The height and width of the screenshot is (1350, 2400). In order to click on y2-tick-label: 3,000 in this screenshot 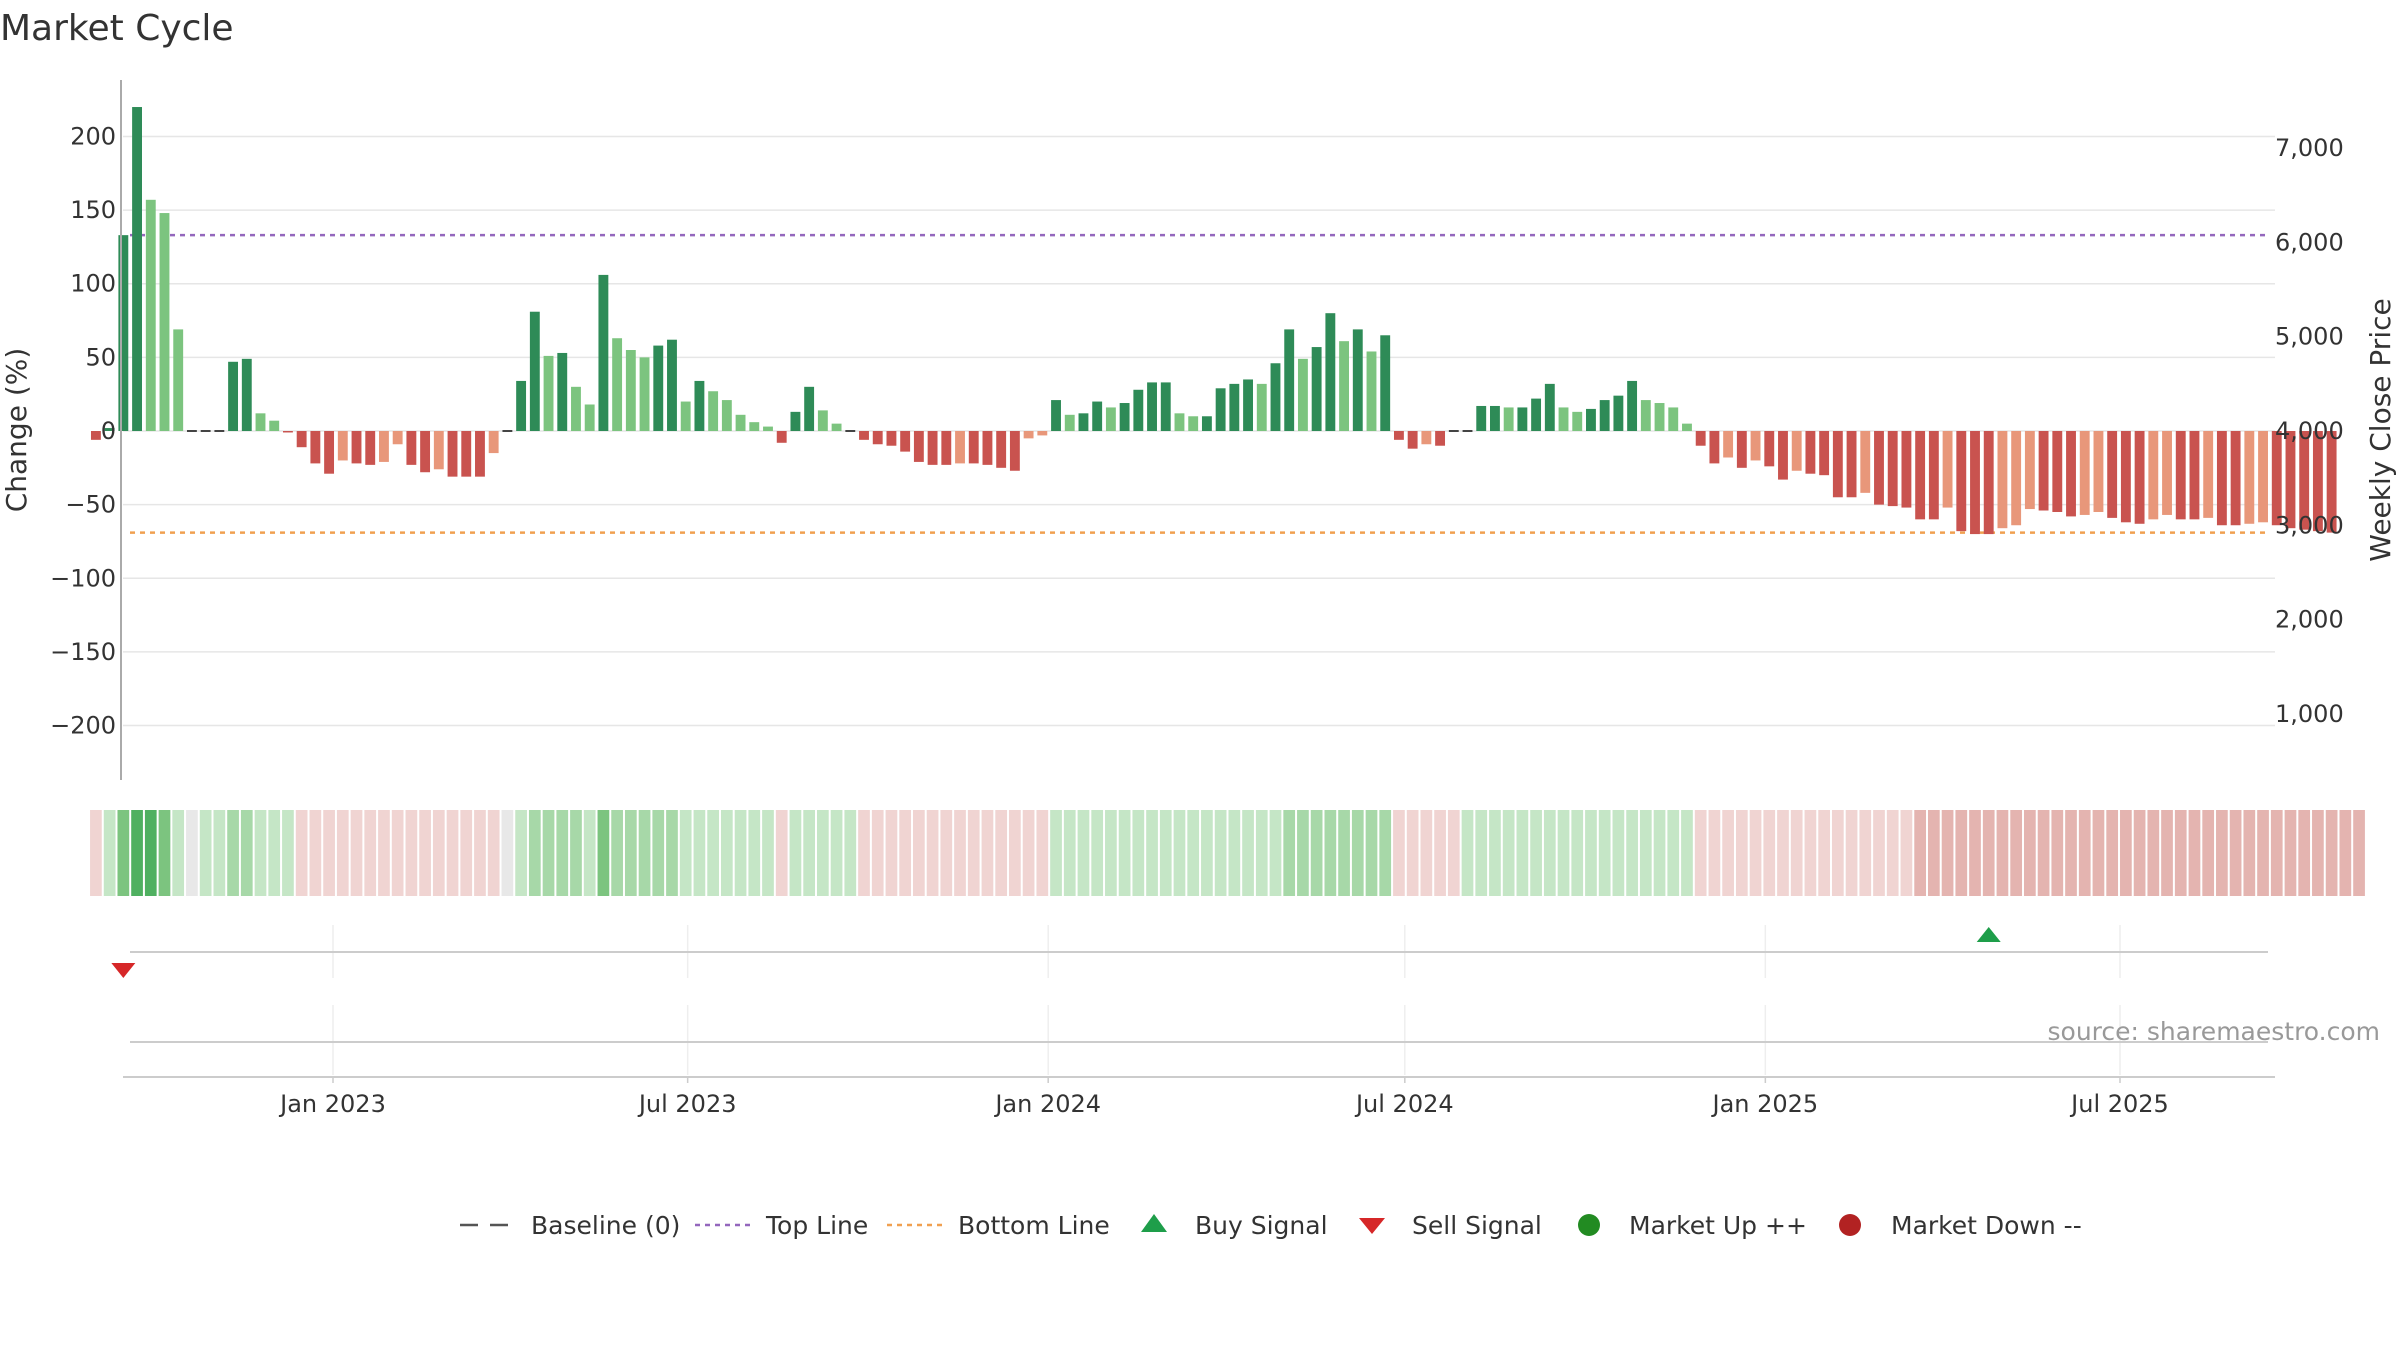, I will do `click(2309, 525)`.